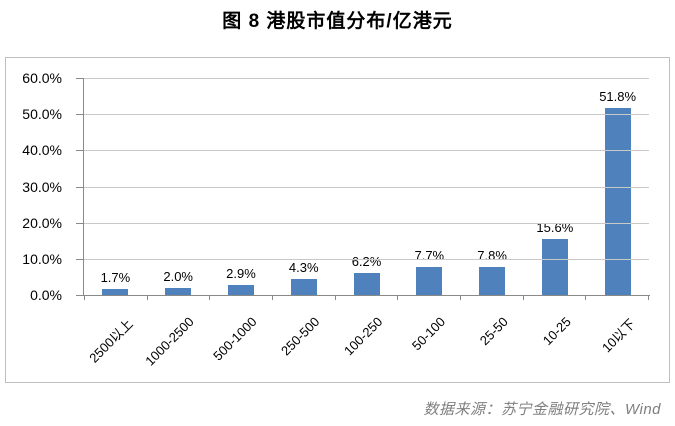 The width and height of the screenshot is (675, 426). I want to click on bar-column: 1.7%, so click(115, 186).